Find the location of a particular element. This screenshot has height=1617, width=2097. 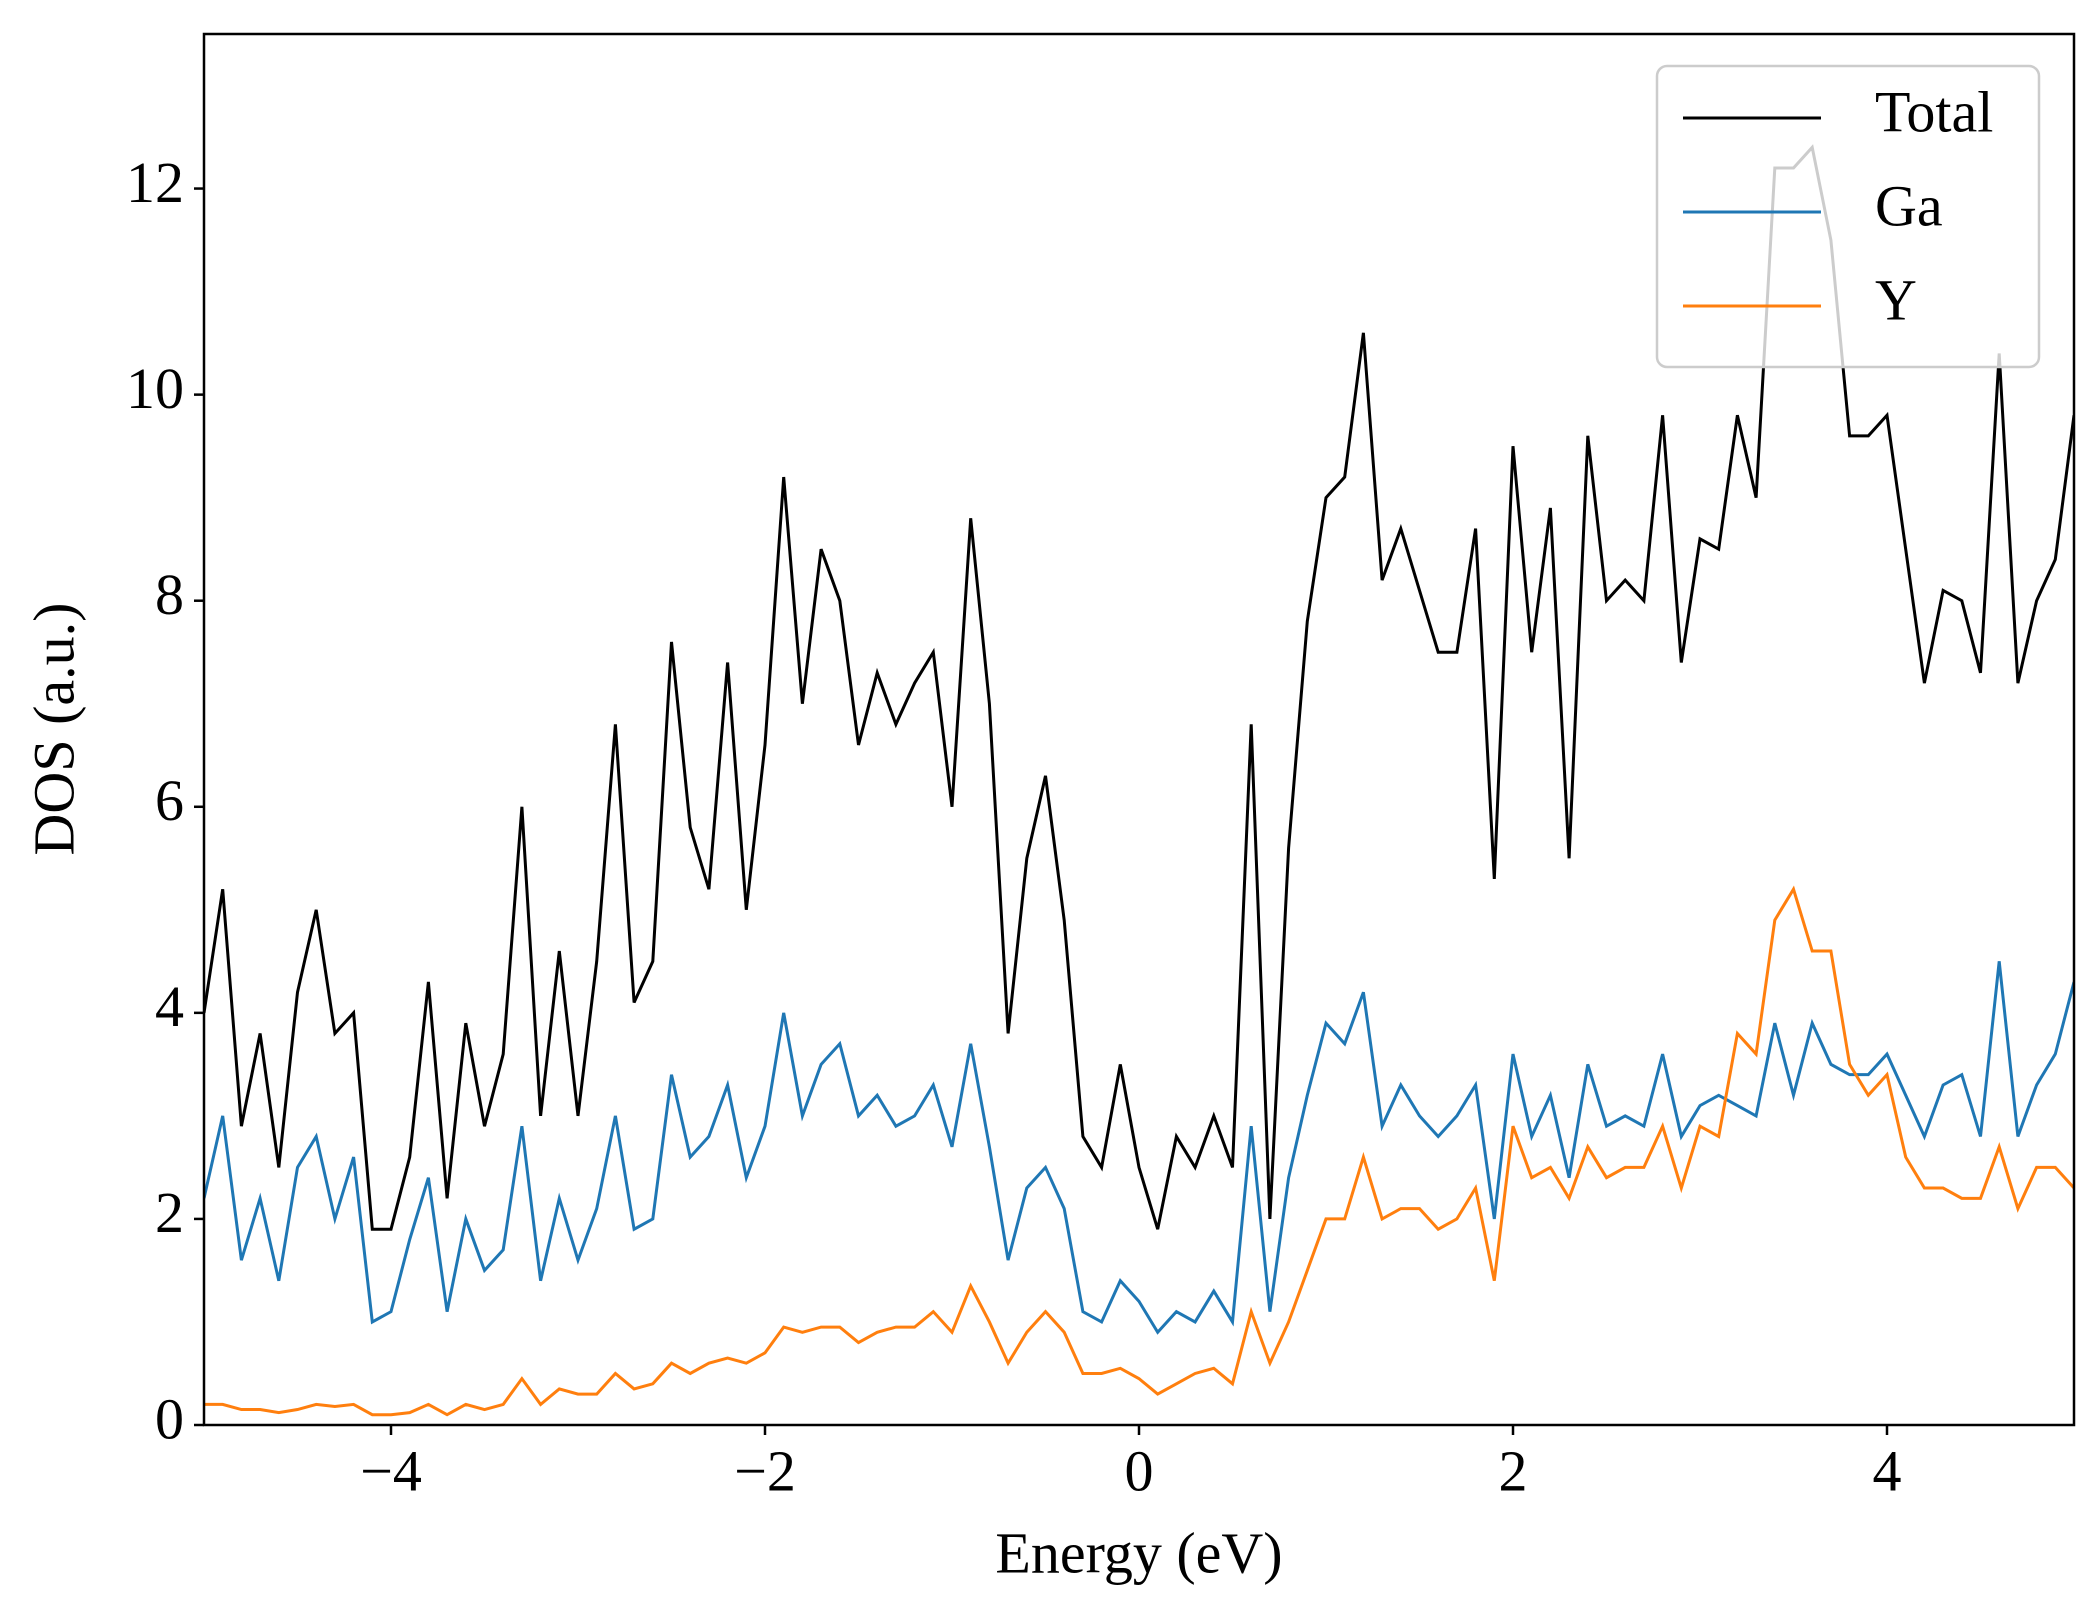

y-tick-label: 4 is located at coordinates (169, 1006).